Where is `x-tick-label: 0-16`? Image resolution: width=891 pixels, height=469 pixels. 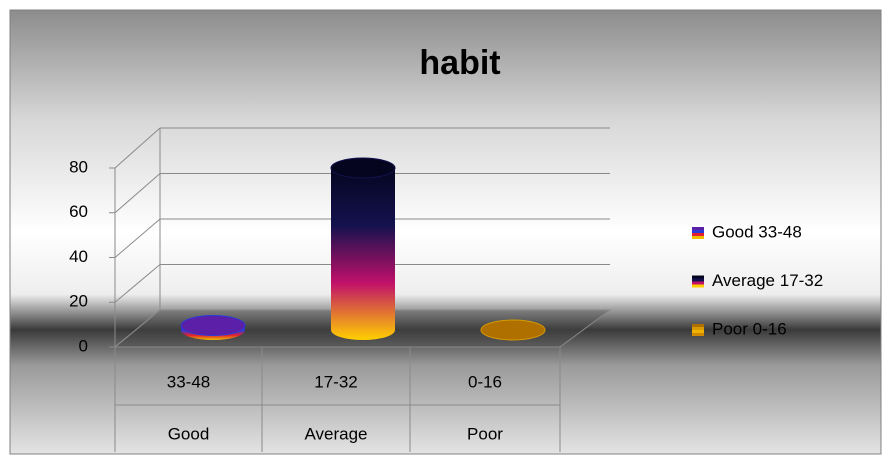
x-tick-label: 0-16 is located at coordinates (485, 381).